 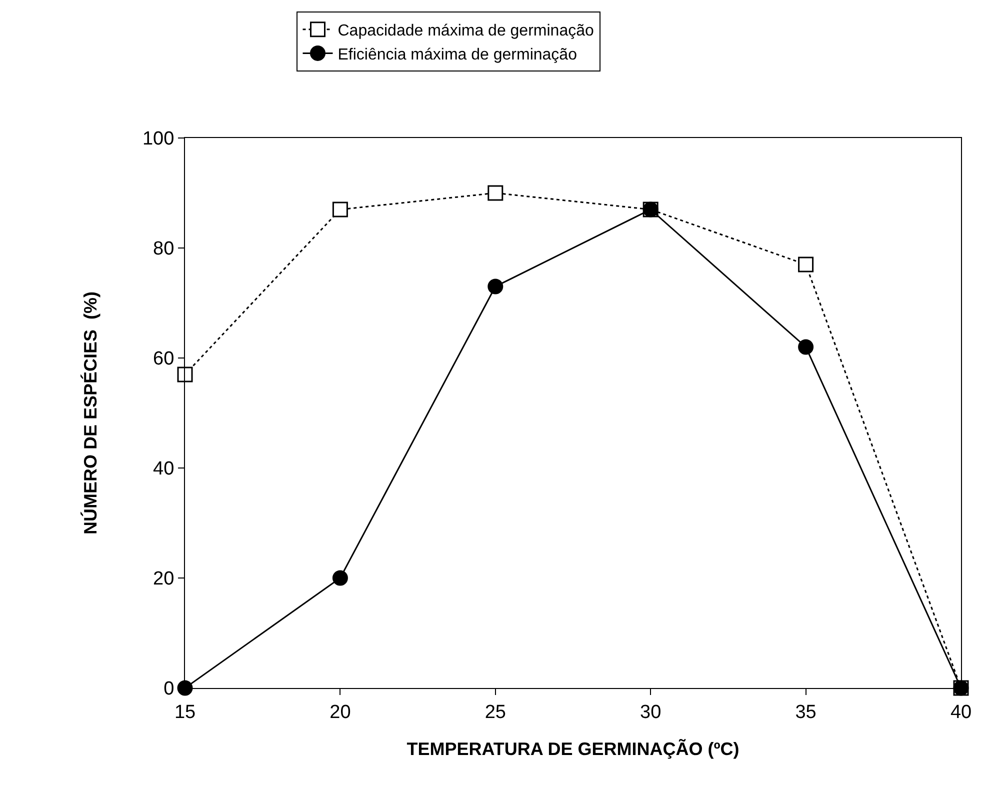 What do you see at coordinates (651, 712) in the screenshot?
I see `x-tick-label: 30` at bounding box center [651, 712].